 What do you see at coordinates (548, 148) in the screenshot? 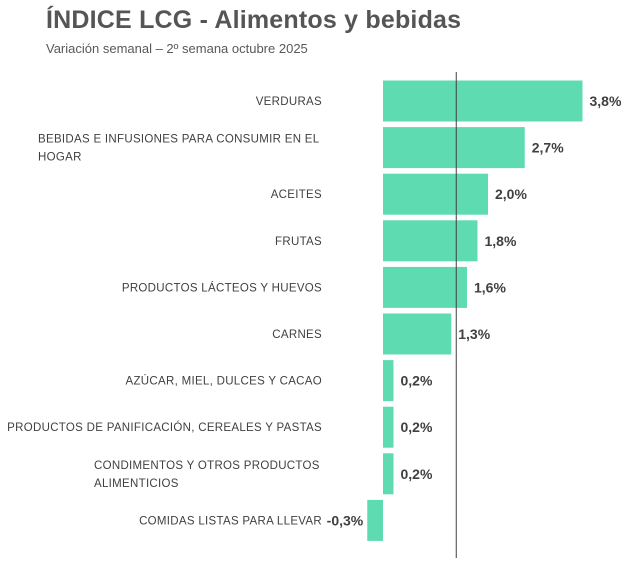
I see `value-label: 2,7%` at bounding box center [548, 148].